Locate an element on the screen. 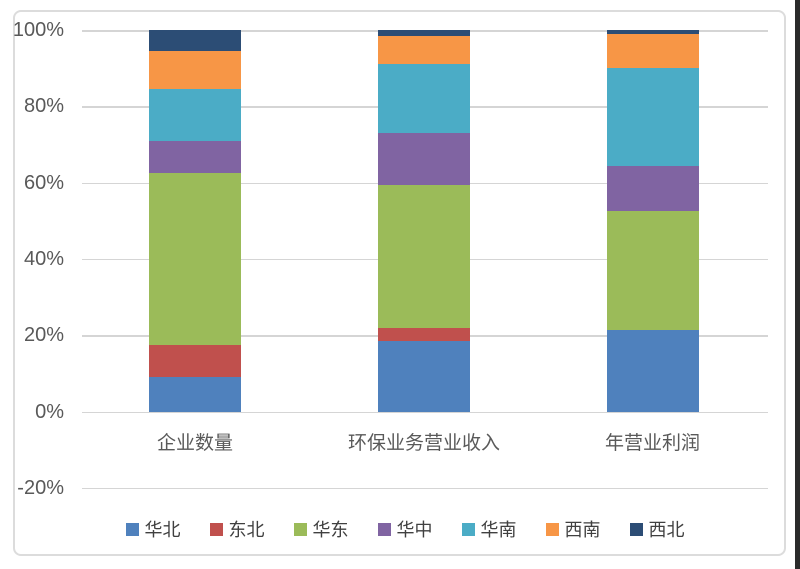  legend-item-东北: 东北 is located at coordinates (237, 529).